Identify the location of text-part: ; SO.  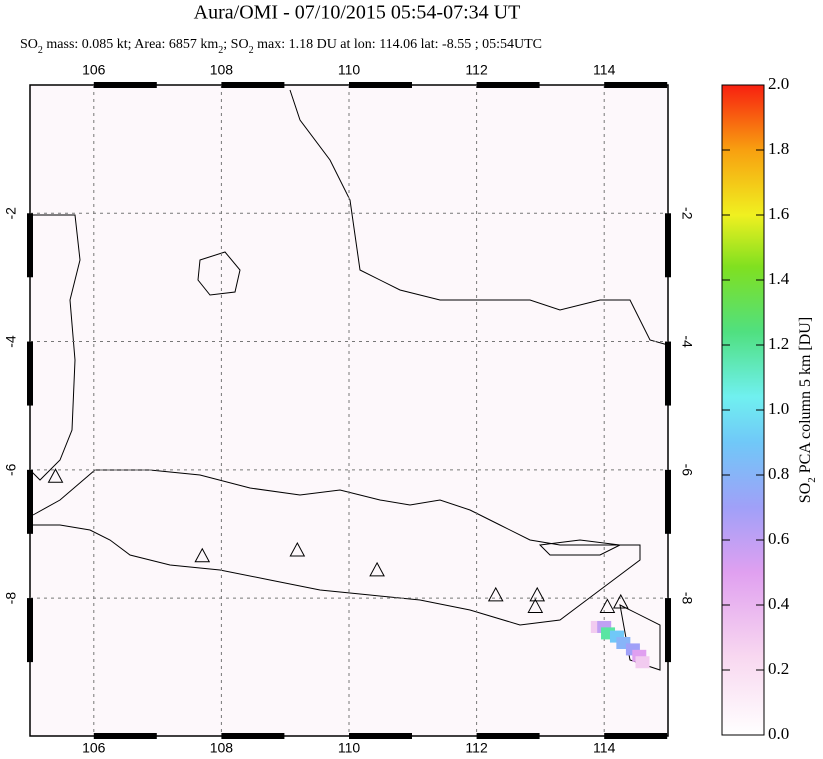
(235, 44).